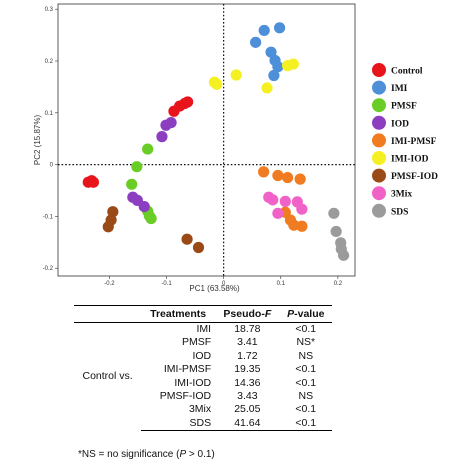  What do you see at coordinates (247, 424) in the screenshot?
I see `pseudo-f-cell: 41.64` at bounding box center [247, 424].